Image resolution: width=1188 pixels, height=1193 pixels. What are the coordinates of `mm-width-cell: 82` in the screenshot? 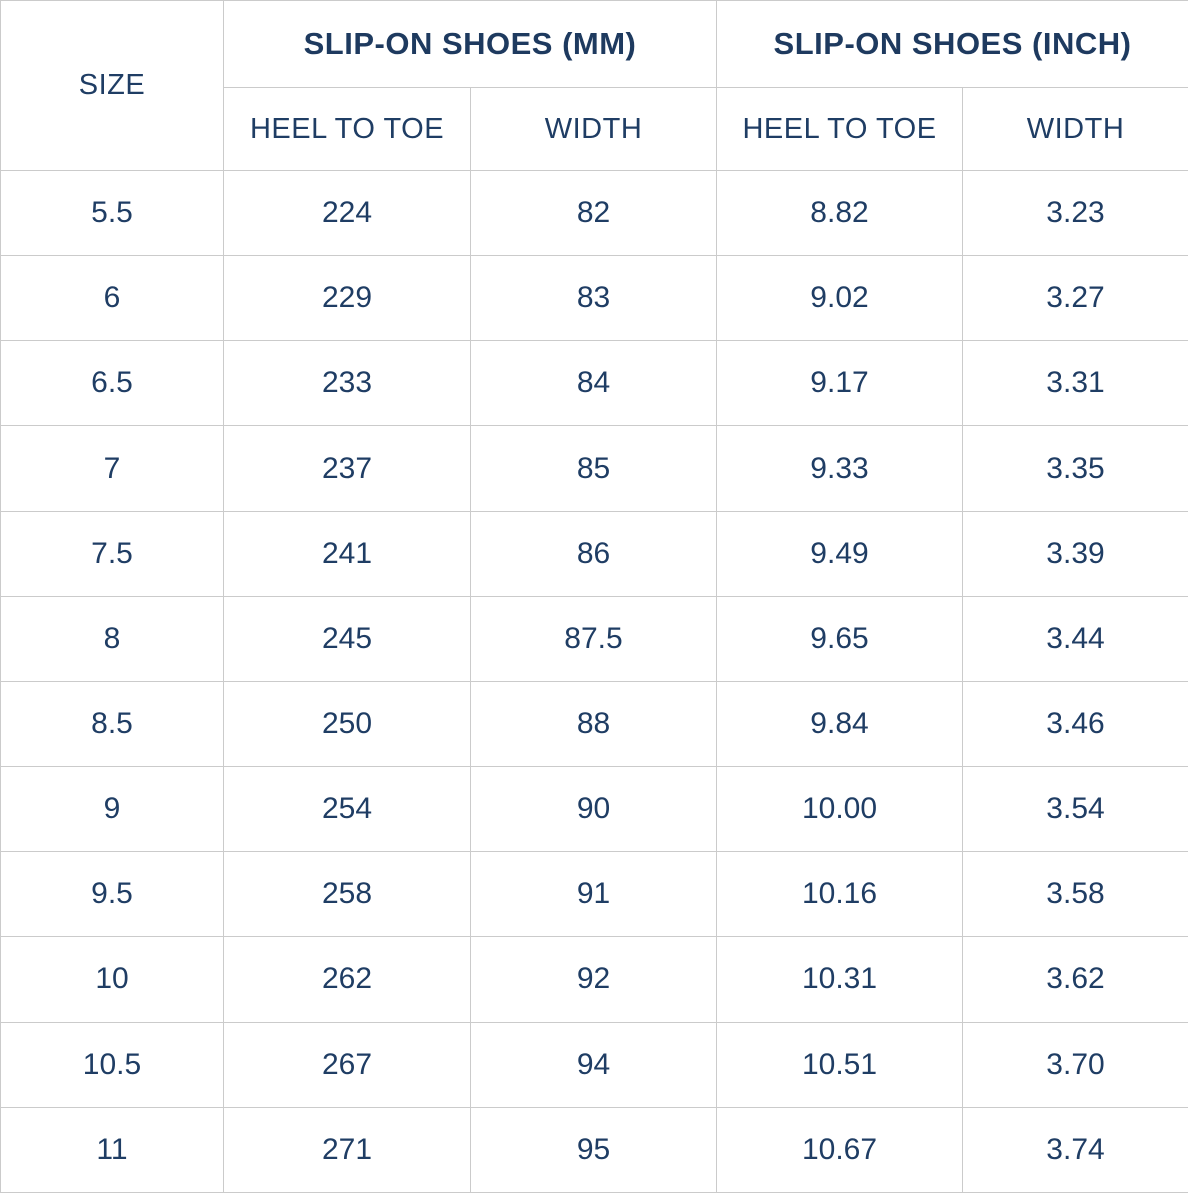 It's located at (593, 213).